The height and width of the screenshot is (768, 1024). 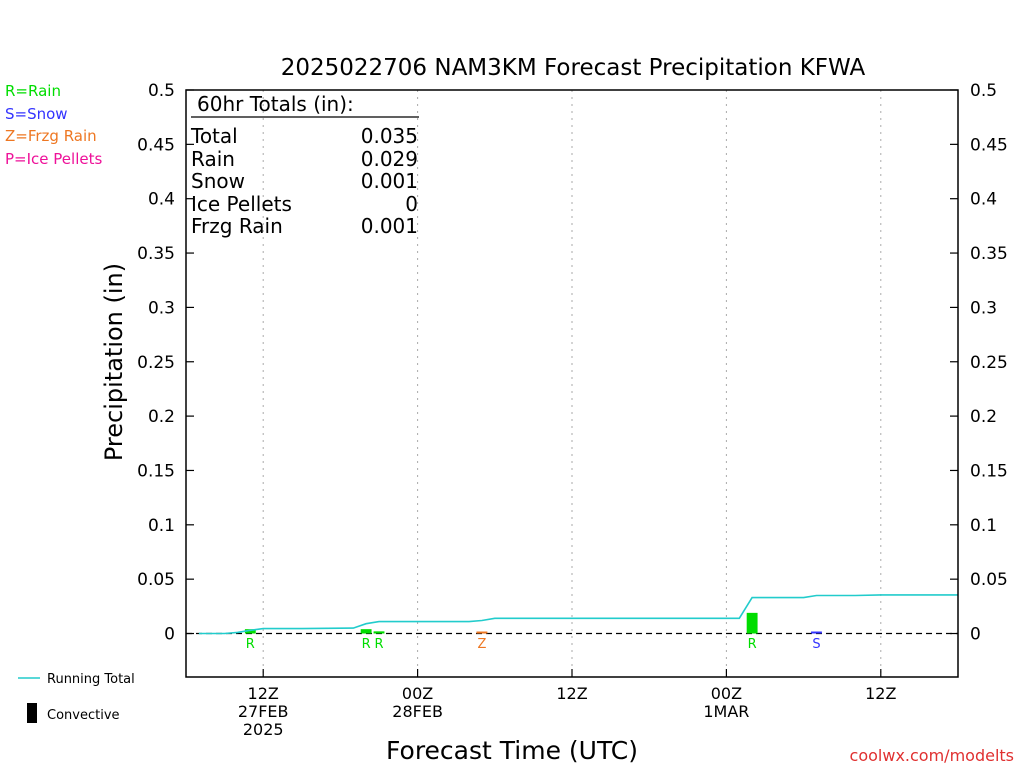 I want to click on y-tick-label-right: 0, so click(x=975, y=635).